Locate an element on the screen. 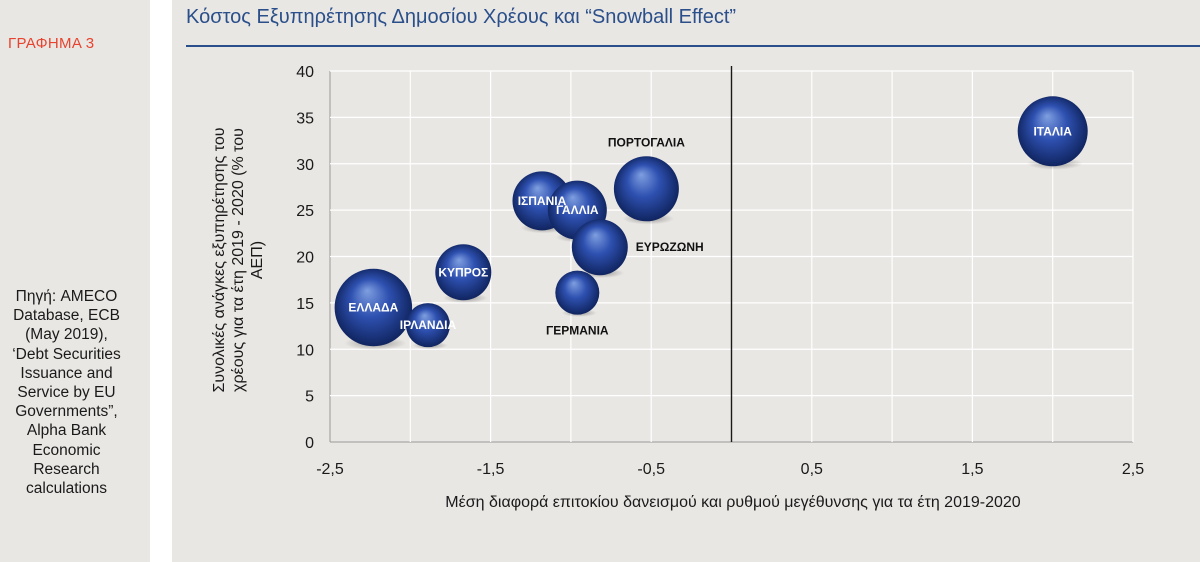 This screenshot has width=1200, height=562. y-axis-title-line: Συνολικές ανάγκες εξυπηρέτησης του is located at coordinates (219, 260).